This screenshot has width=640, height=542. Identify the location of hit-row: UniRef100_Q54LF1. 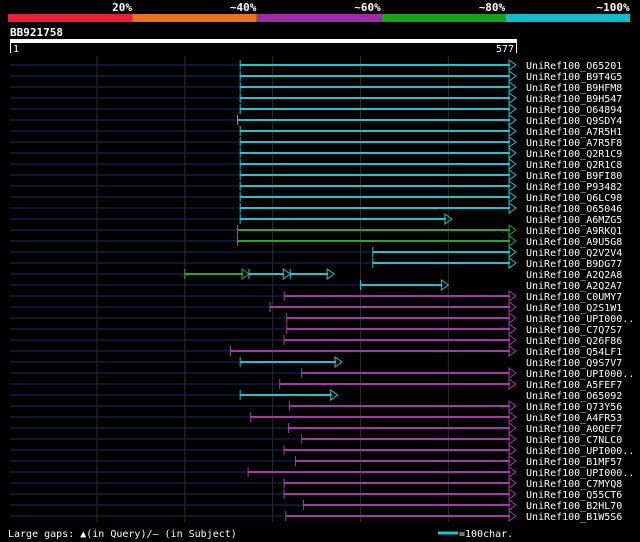
(316, 351).